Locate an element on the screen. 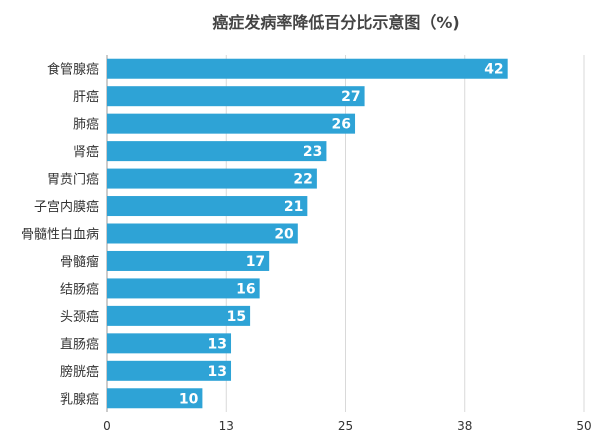  bar-value-label: 23 is located at coordinates (312, 152).